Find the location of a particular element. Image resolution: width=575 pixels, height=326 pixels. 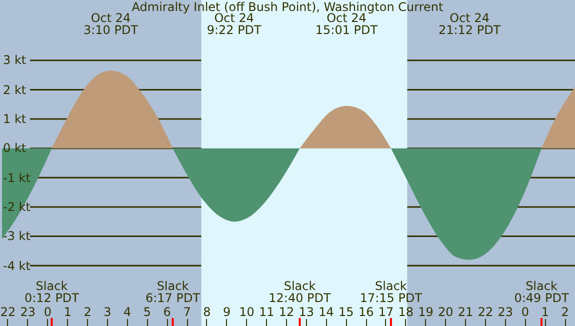

y-tick-label: 1 kt is located at coordinates (14, 119).